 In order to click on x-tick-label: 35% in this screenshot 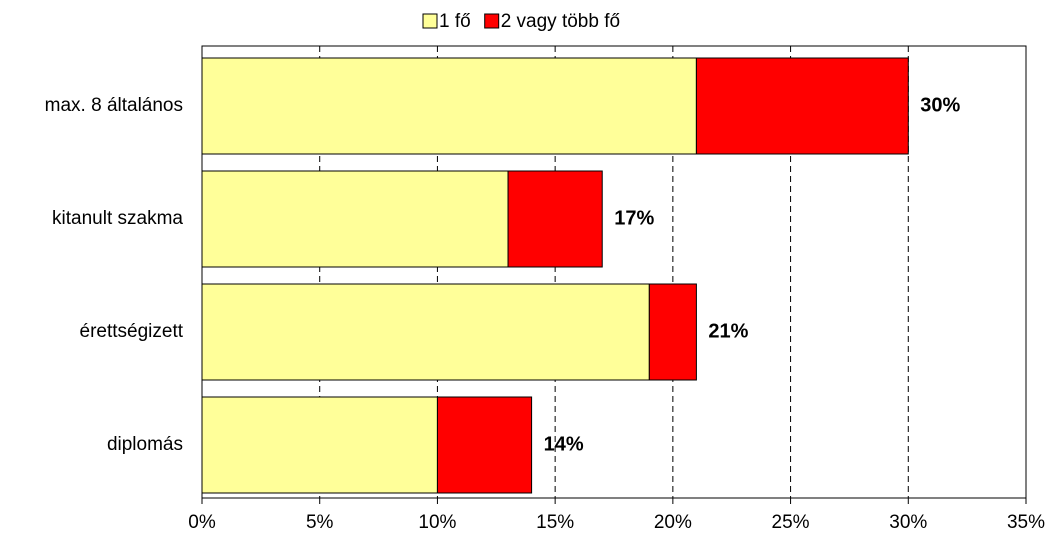, I will do `click(1026, 522)`.